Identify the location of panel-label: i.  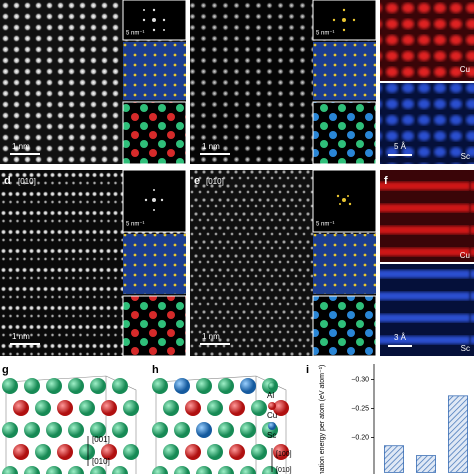
(307, 370).